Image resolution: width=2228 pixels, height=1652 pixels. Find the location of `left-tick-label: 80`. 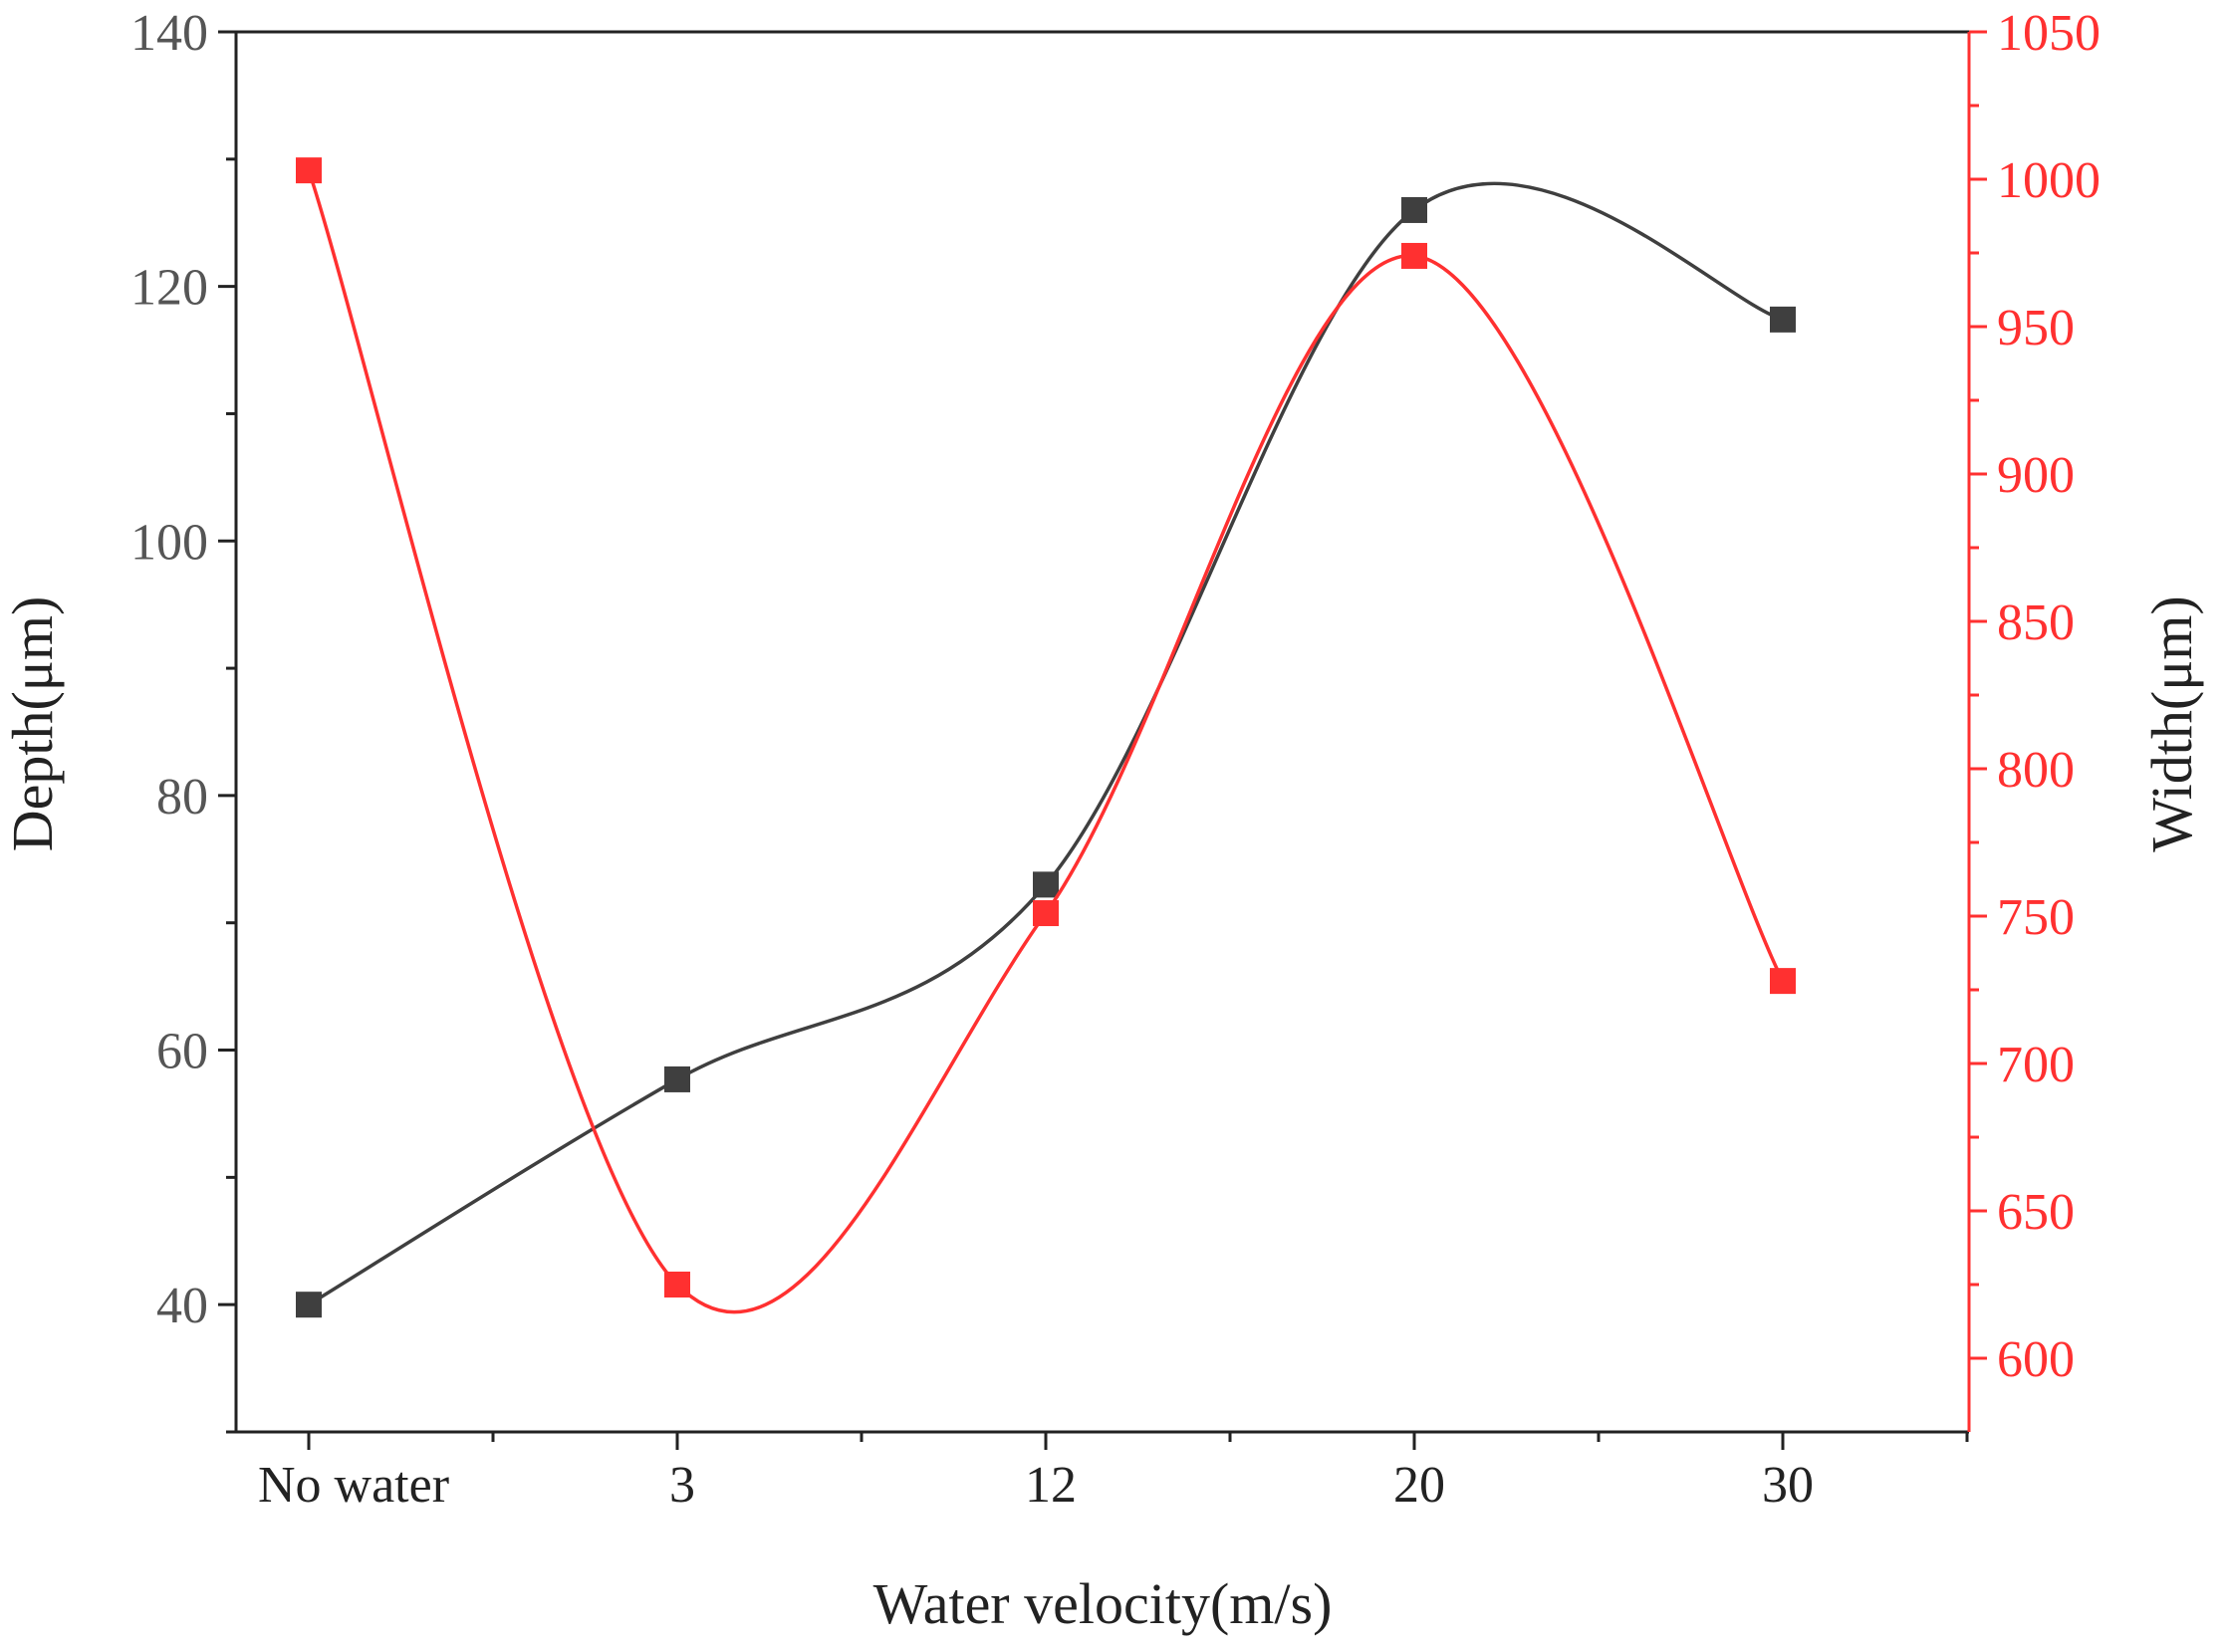

left-tick-label: 80 is located at coordinates (182, 797).